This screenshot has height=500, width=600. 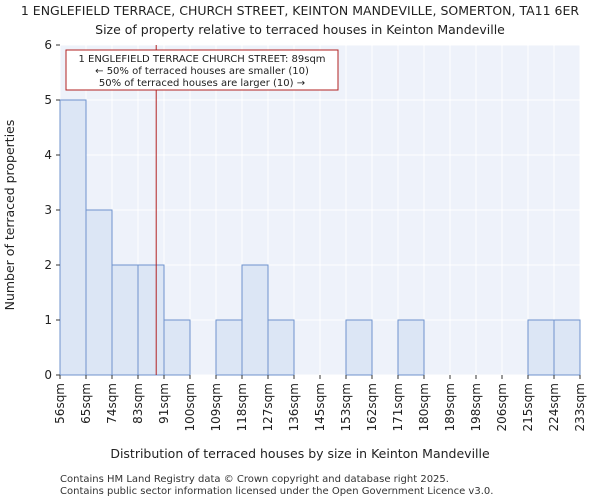 What do you see at coordinates (177, 347) in the screenshot?
I see `bar-91sqm` at bounding box center [177, 347].